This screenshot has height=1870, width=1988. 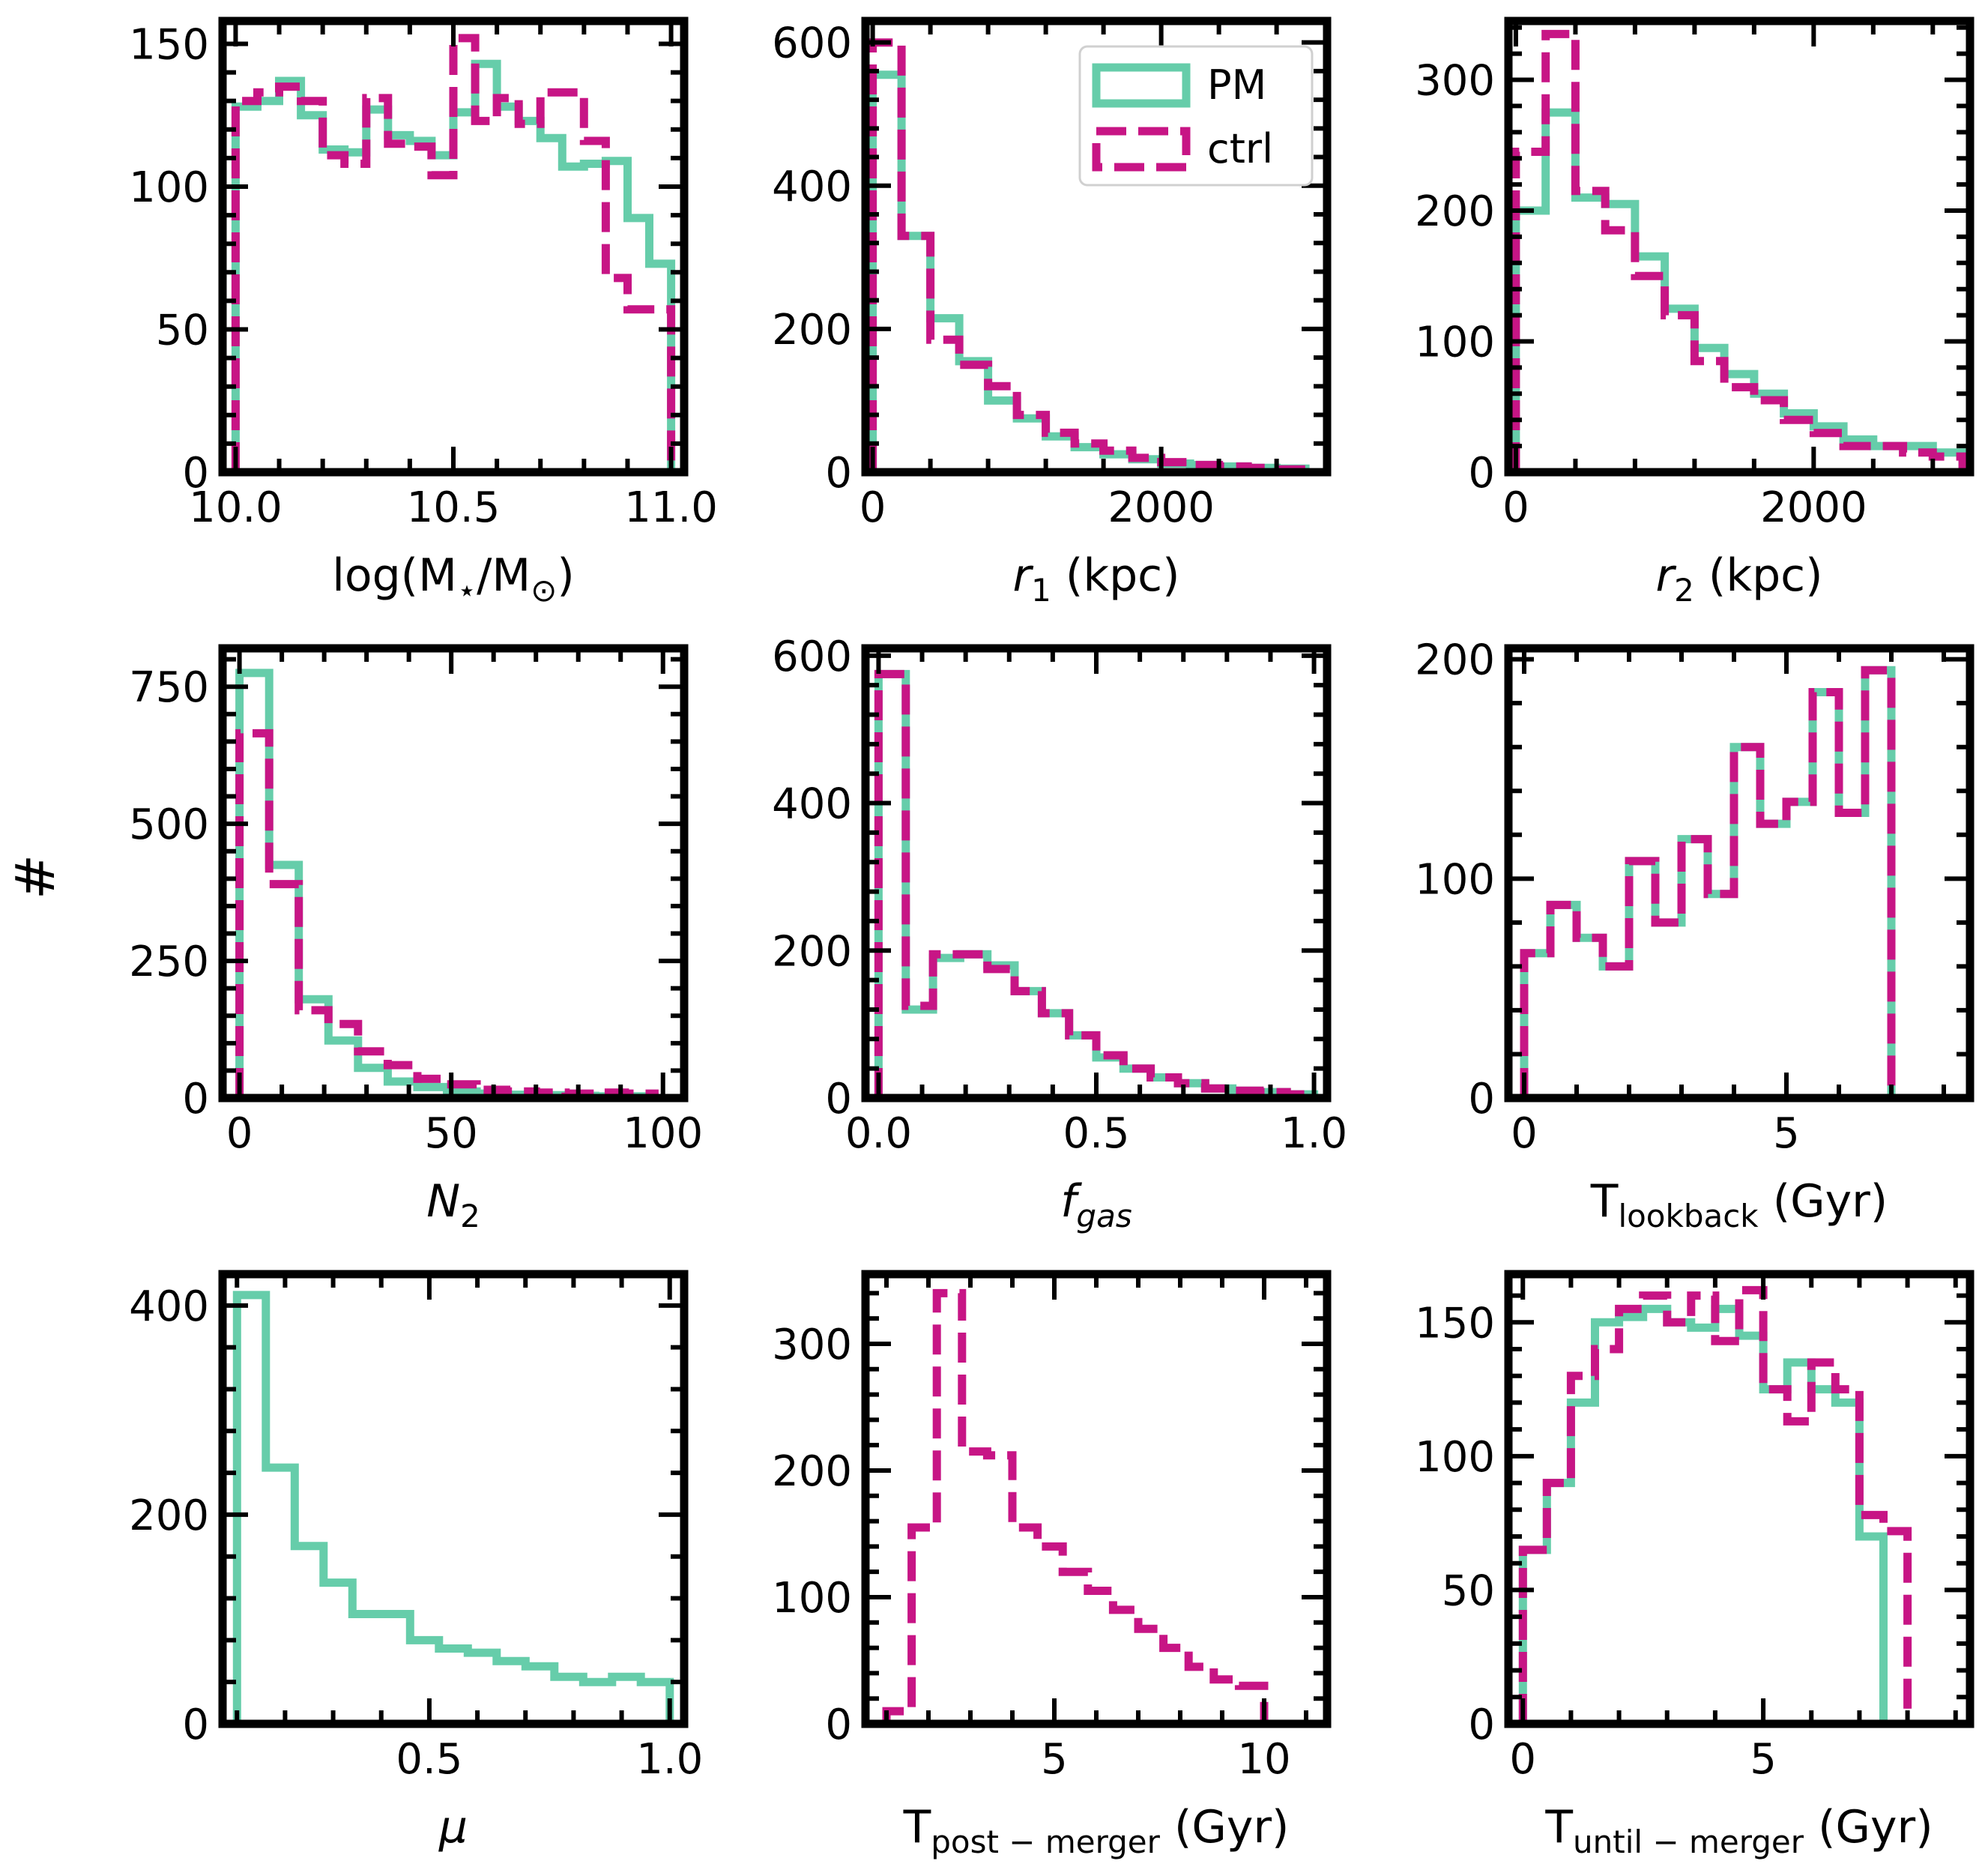 What do you see at coordinates (1264, 1759) in the screenshot?
I see `x-tick-label: 10` at bounding box center [1264, 1759].